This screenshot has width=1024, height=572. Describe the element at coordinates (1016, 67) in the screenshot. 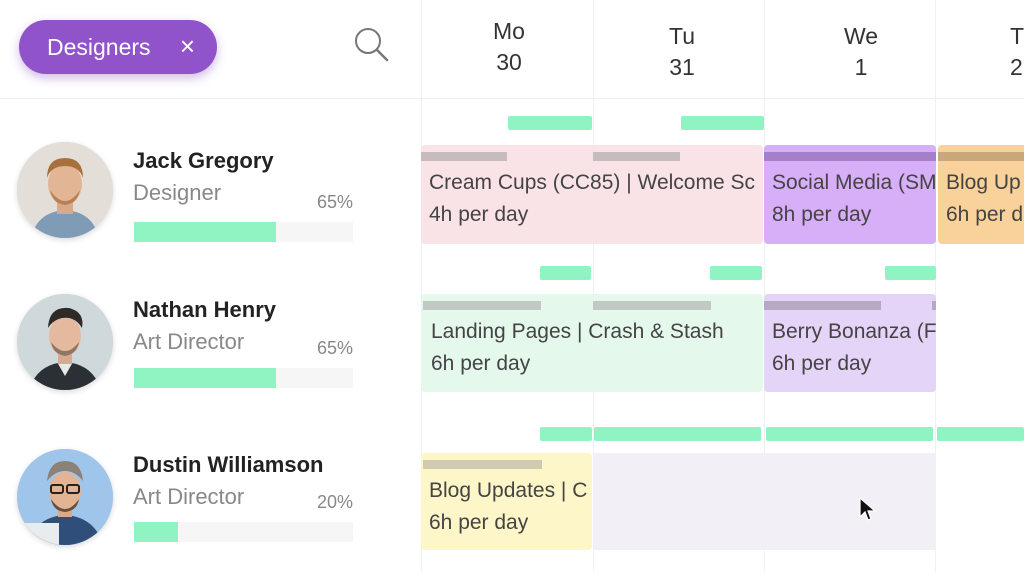

I see `day-header-date: 2` at that location.